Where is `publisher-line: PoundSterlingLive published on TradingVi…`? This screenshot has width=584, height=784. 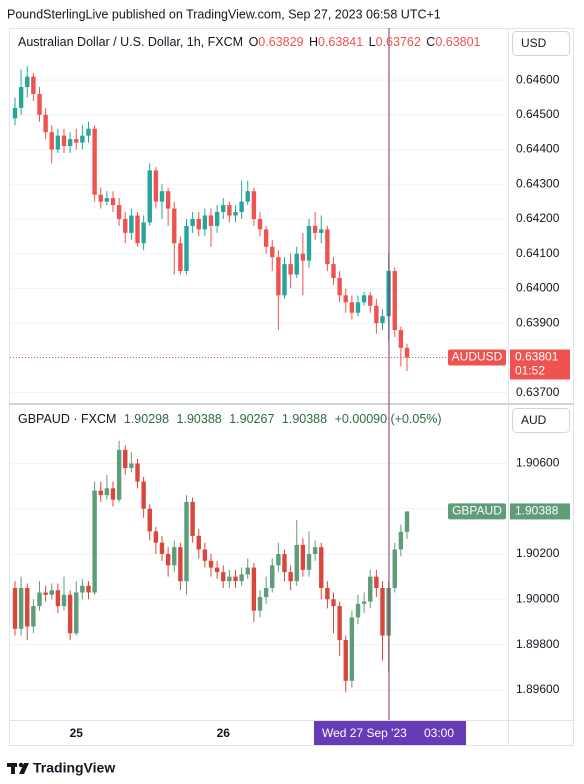
publisher-line: PoundSterlingLive published on TradingVi… is located at coordinates (224, 14).